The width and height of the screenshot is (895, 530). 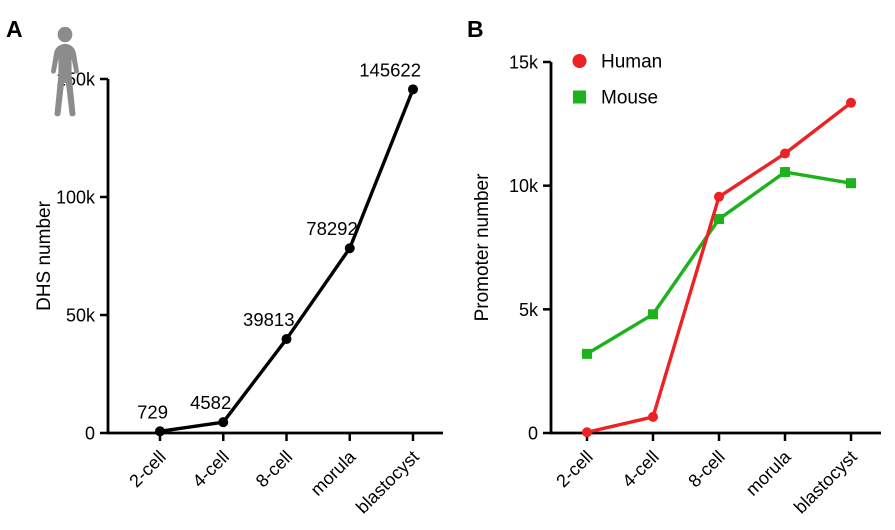 I want to click on y-tick-label: 50k, so click(x=81, y=316).